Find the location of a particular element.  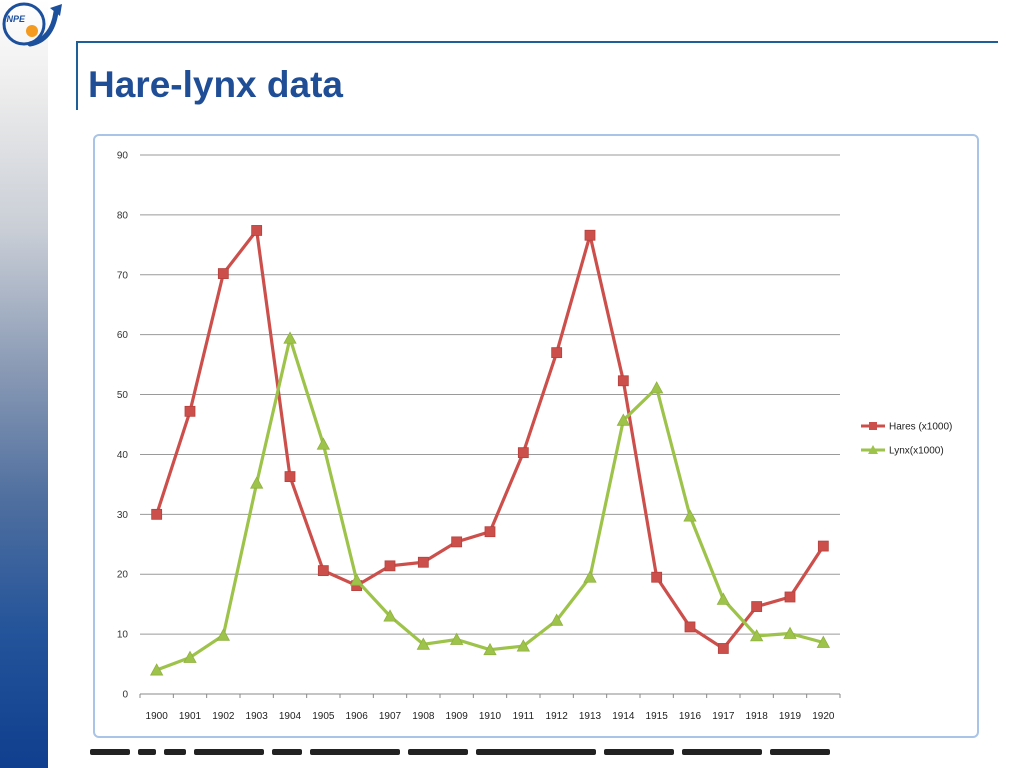

legend-marker-triangle-icon is located at coordinates (873, 449).